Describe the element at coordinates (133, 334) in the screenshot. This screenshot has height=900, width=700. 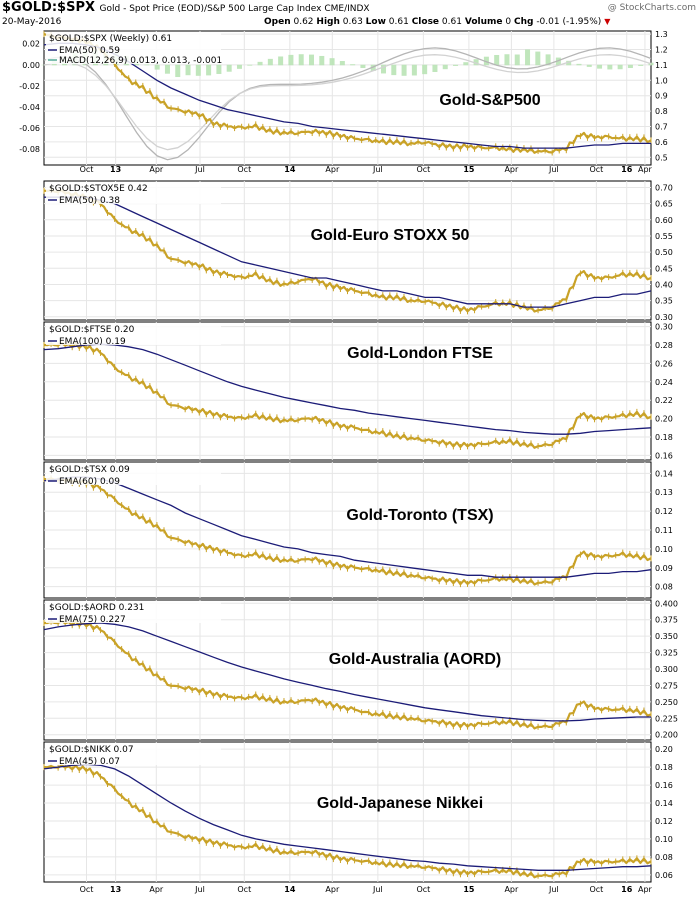
I see `label-bg-ftse` at that location.